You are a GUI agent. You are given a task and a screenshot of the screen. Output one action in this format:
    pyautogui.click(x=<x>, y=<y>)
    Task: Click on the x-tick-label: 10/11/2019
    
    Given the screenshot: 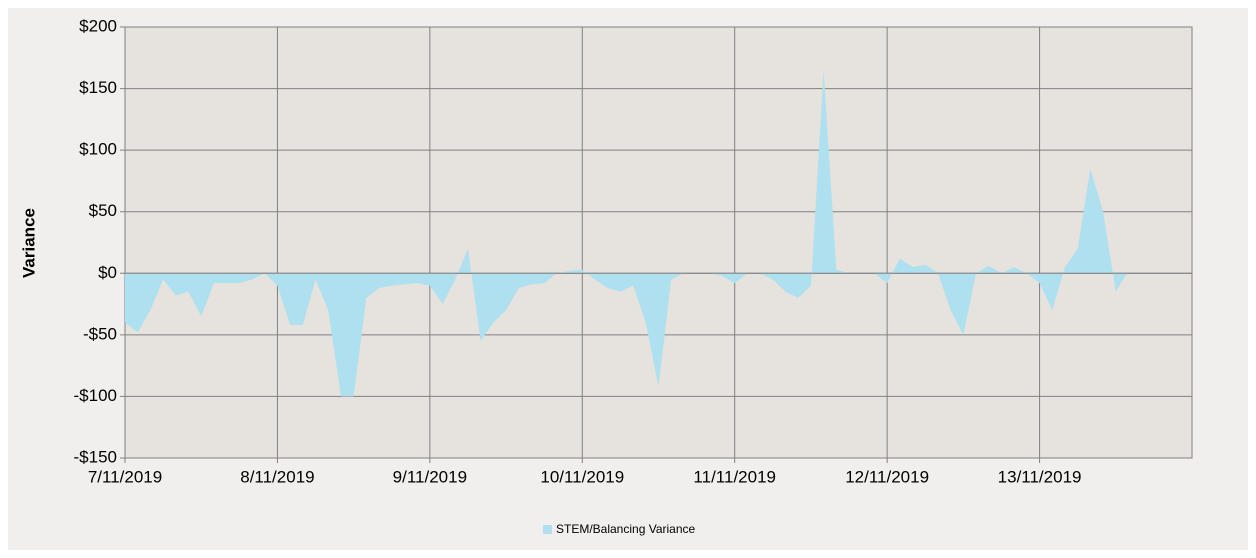 What is the action you would take?
    pyautogui.click(x=582, y=476)
    